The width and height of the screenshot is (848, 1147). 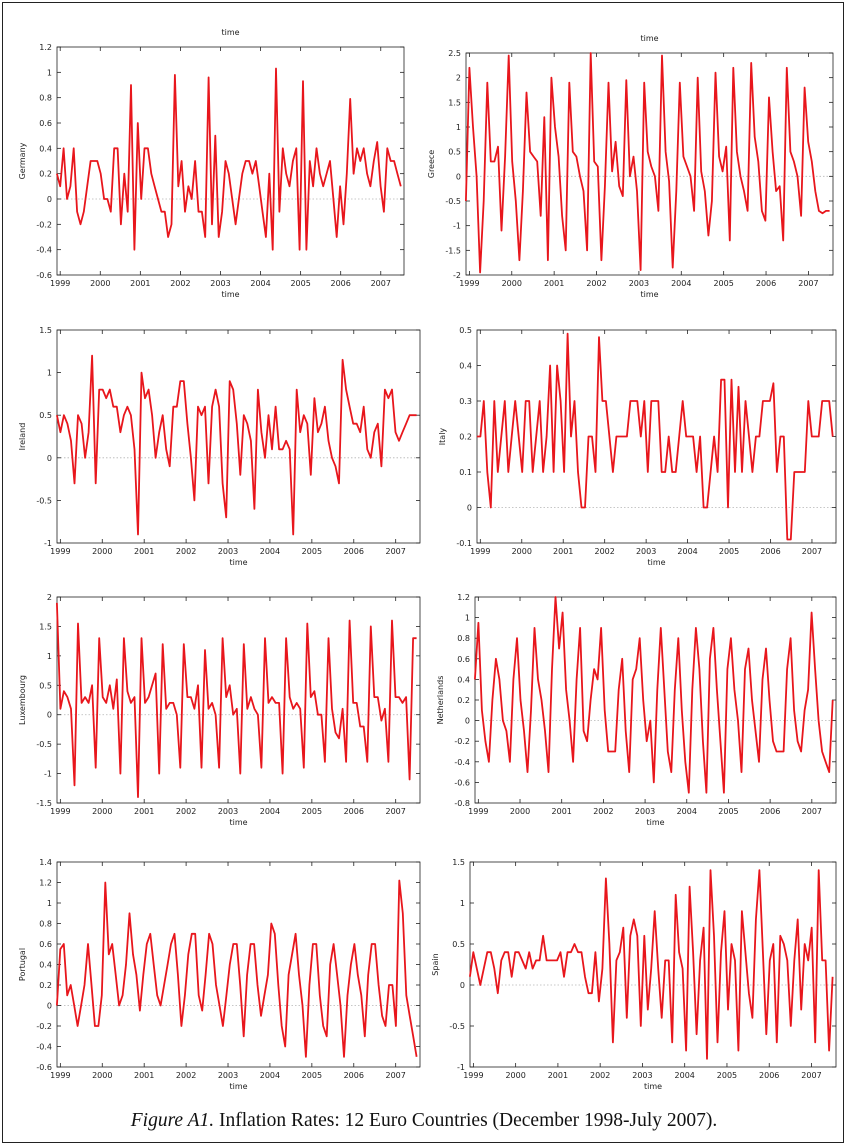 I want to click on y-axis-label: Germany, so click(x=22, y=160).